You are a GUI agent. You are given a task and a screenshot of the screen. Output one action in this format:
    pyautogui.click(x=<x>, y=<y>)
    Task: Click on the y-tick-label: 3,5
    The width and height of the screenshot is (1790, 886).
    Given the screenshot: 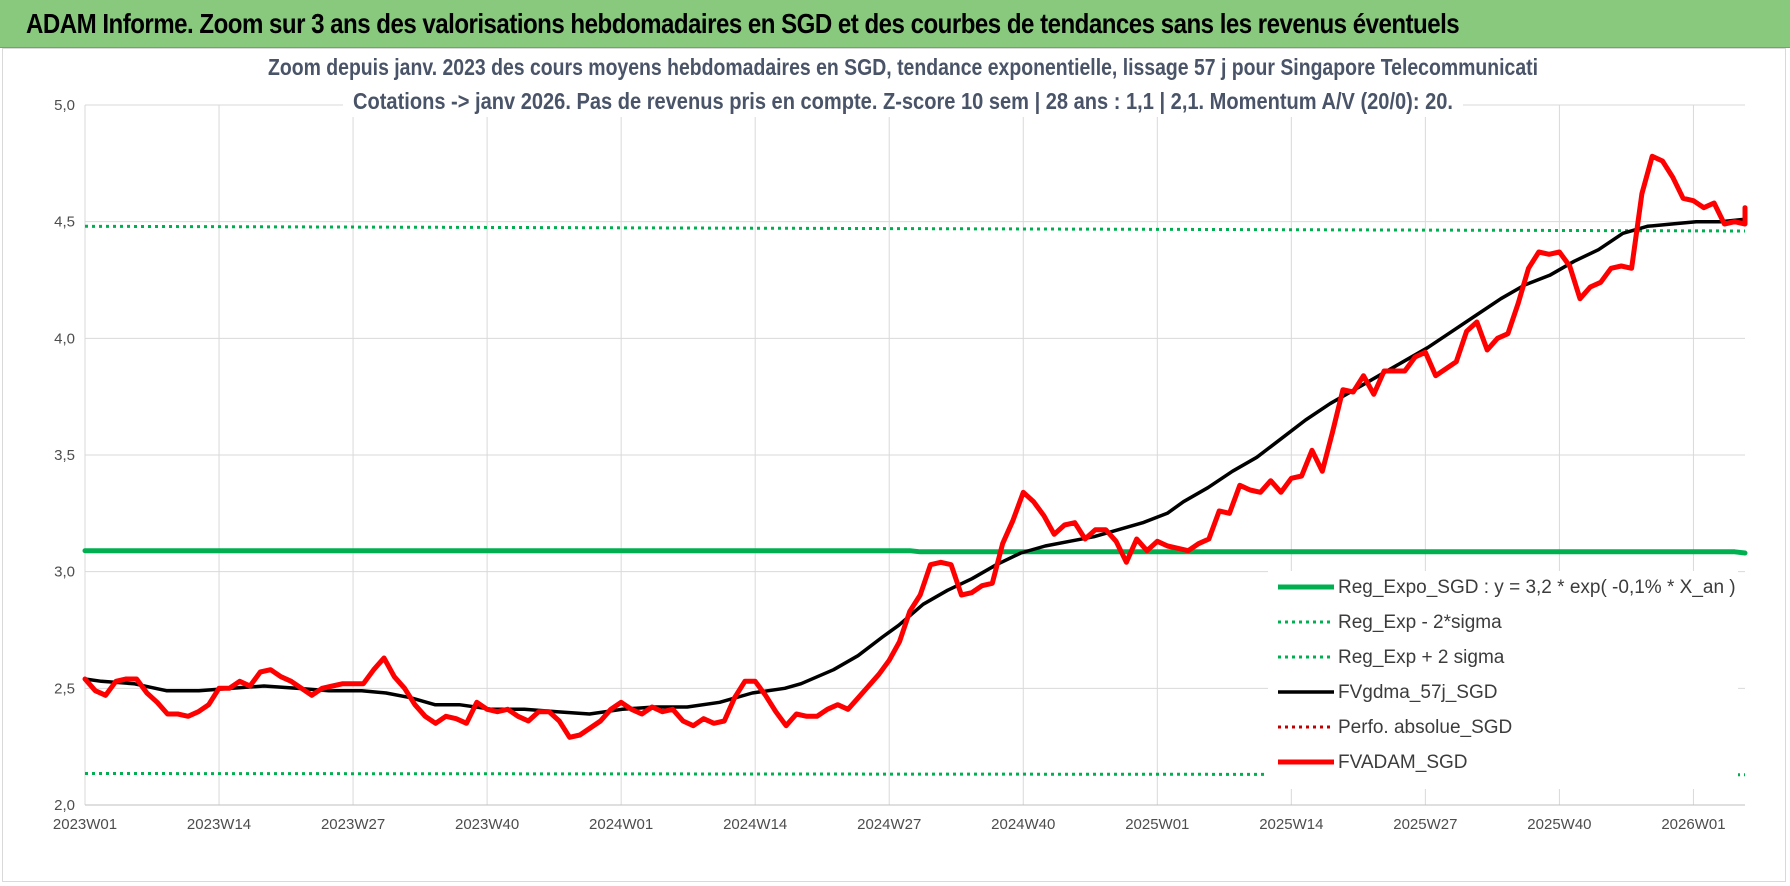 What is the action you would take?
    pyautogui.click(x=64, y=455)
    